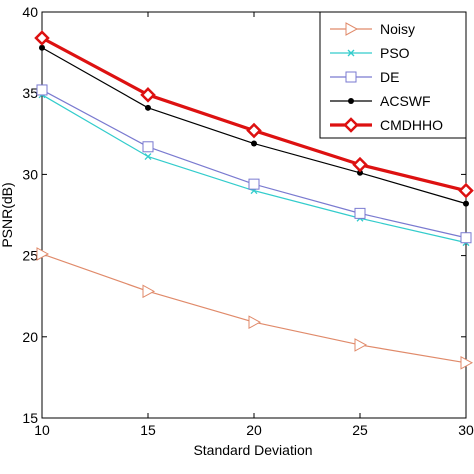 The image size is (474, 474). What do you see at coordinates (364, 77) in the screenshot?
I see `legend-entry-de: DE` at bounding box center [364, 77].